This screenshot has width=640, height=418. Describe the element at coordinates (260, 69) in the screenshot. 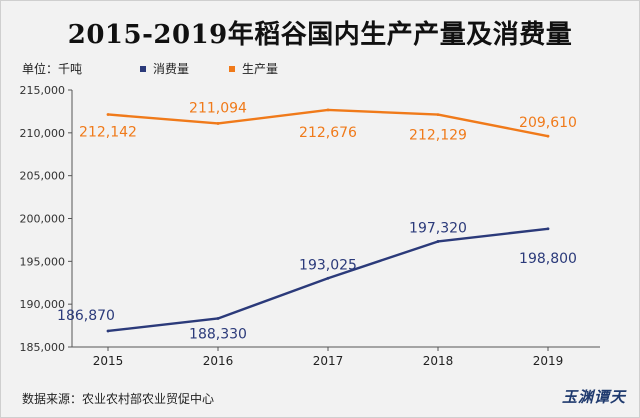

I see `legend-label-production: 生产量` at that location.